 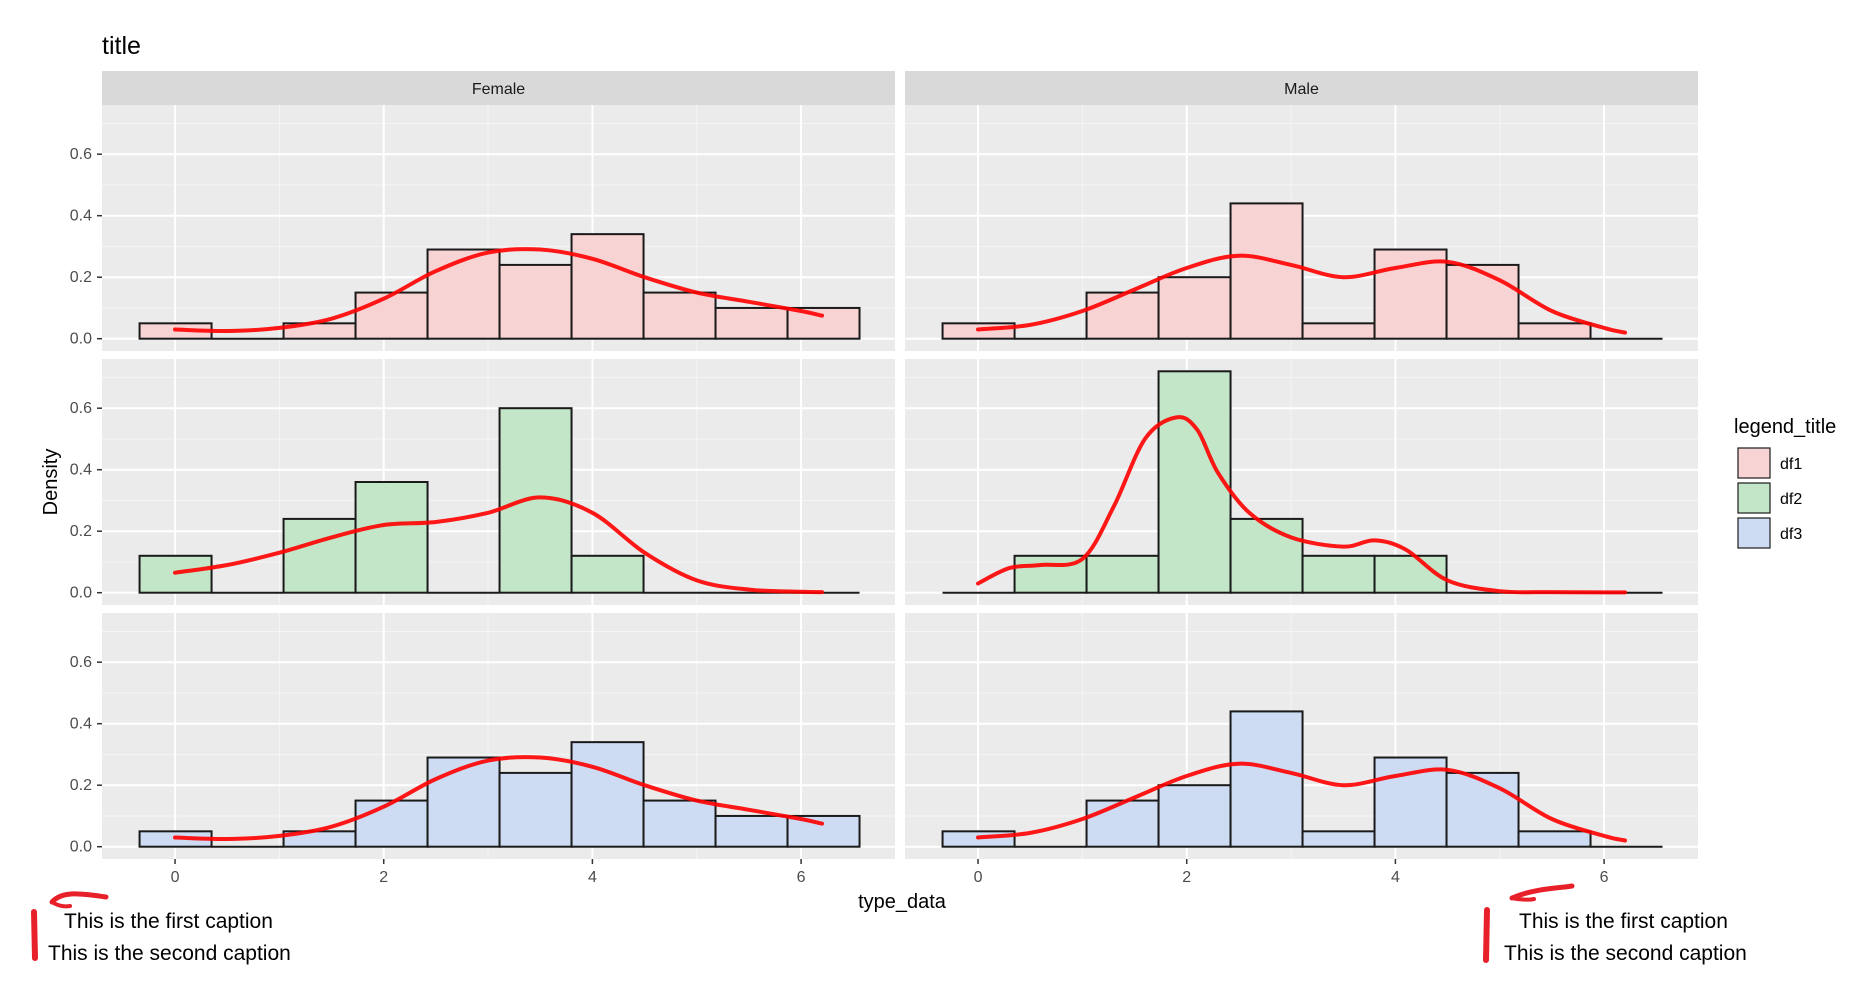 What do you see at coordinates (1523, 899) in the screenshot?
I see `right-arrow-tip-annotation` at bounding box center [1523, 899].